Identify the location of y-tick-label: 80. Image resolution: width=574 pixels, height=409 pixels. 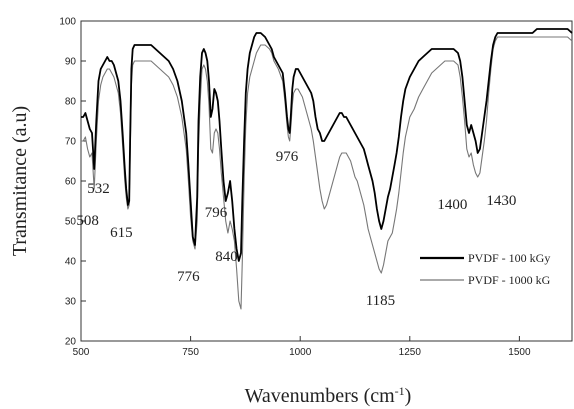
(71, 102).